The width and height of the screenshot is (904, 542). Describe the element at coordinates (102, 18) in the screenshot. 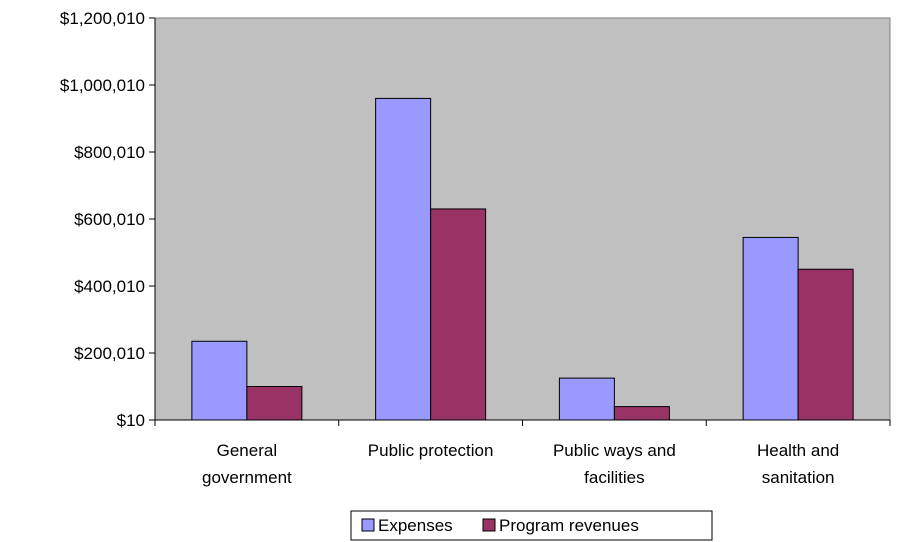

I see `y-tick-label: $1,200,010` at that location.